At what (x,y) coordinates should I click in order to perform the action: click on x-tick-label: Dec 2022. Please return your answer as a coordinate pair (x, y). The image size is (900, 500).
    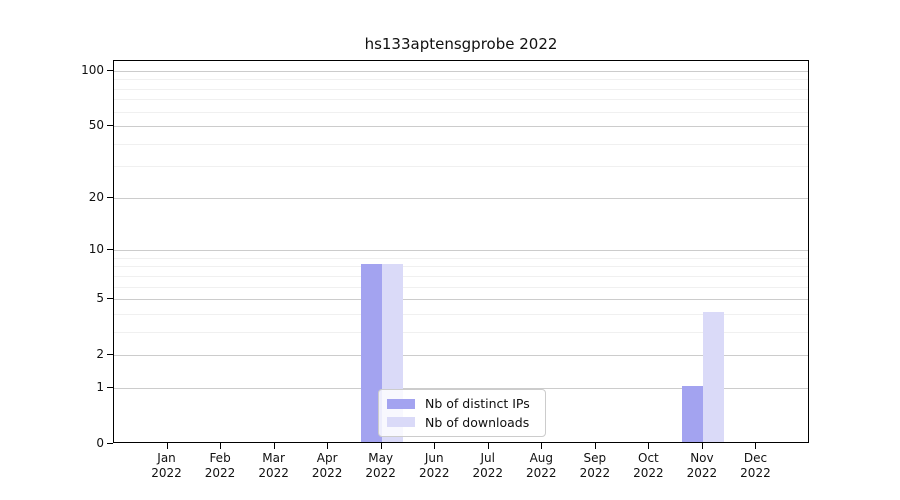
    Looking at the image, I should click on (755, 465).